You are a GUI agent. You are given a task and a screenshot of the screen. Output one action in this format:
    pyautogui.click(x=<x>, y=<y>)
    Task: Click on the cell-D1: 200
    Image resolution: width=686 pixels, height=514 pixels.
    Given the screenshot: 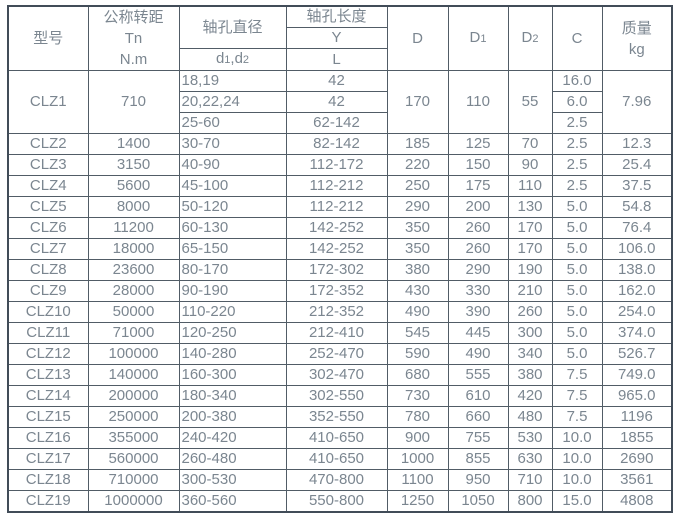 What is the action you would take?
    pyautogui.click(x=478, y=207)
    